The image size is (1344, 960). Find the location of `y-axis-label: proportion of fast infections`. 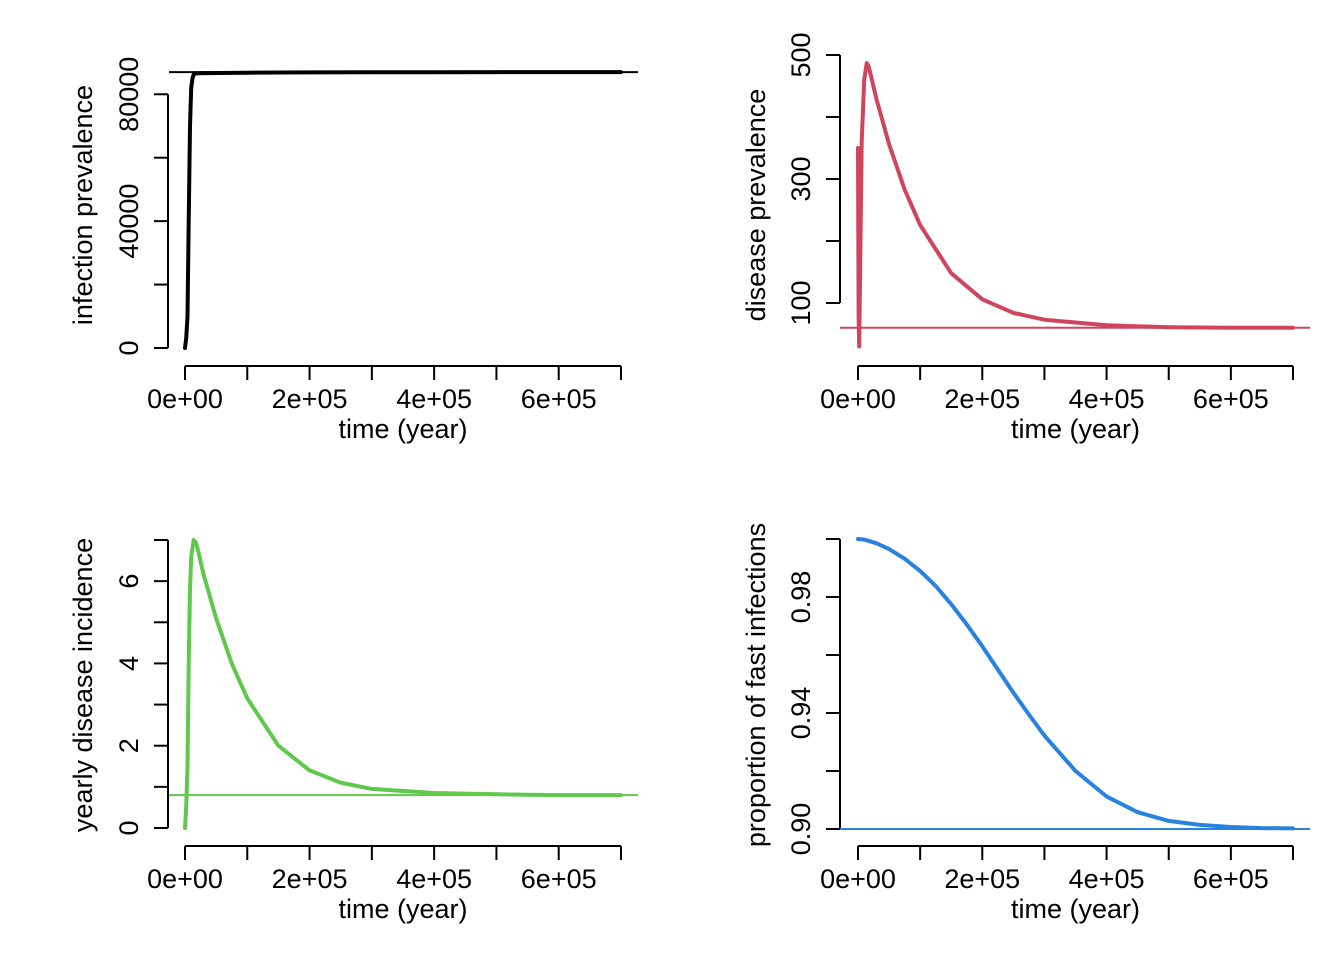

y-axis-label: proportion of fast infections is located at coordinates (756, 685).